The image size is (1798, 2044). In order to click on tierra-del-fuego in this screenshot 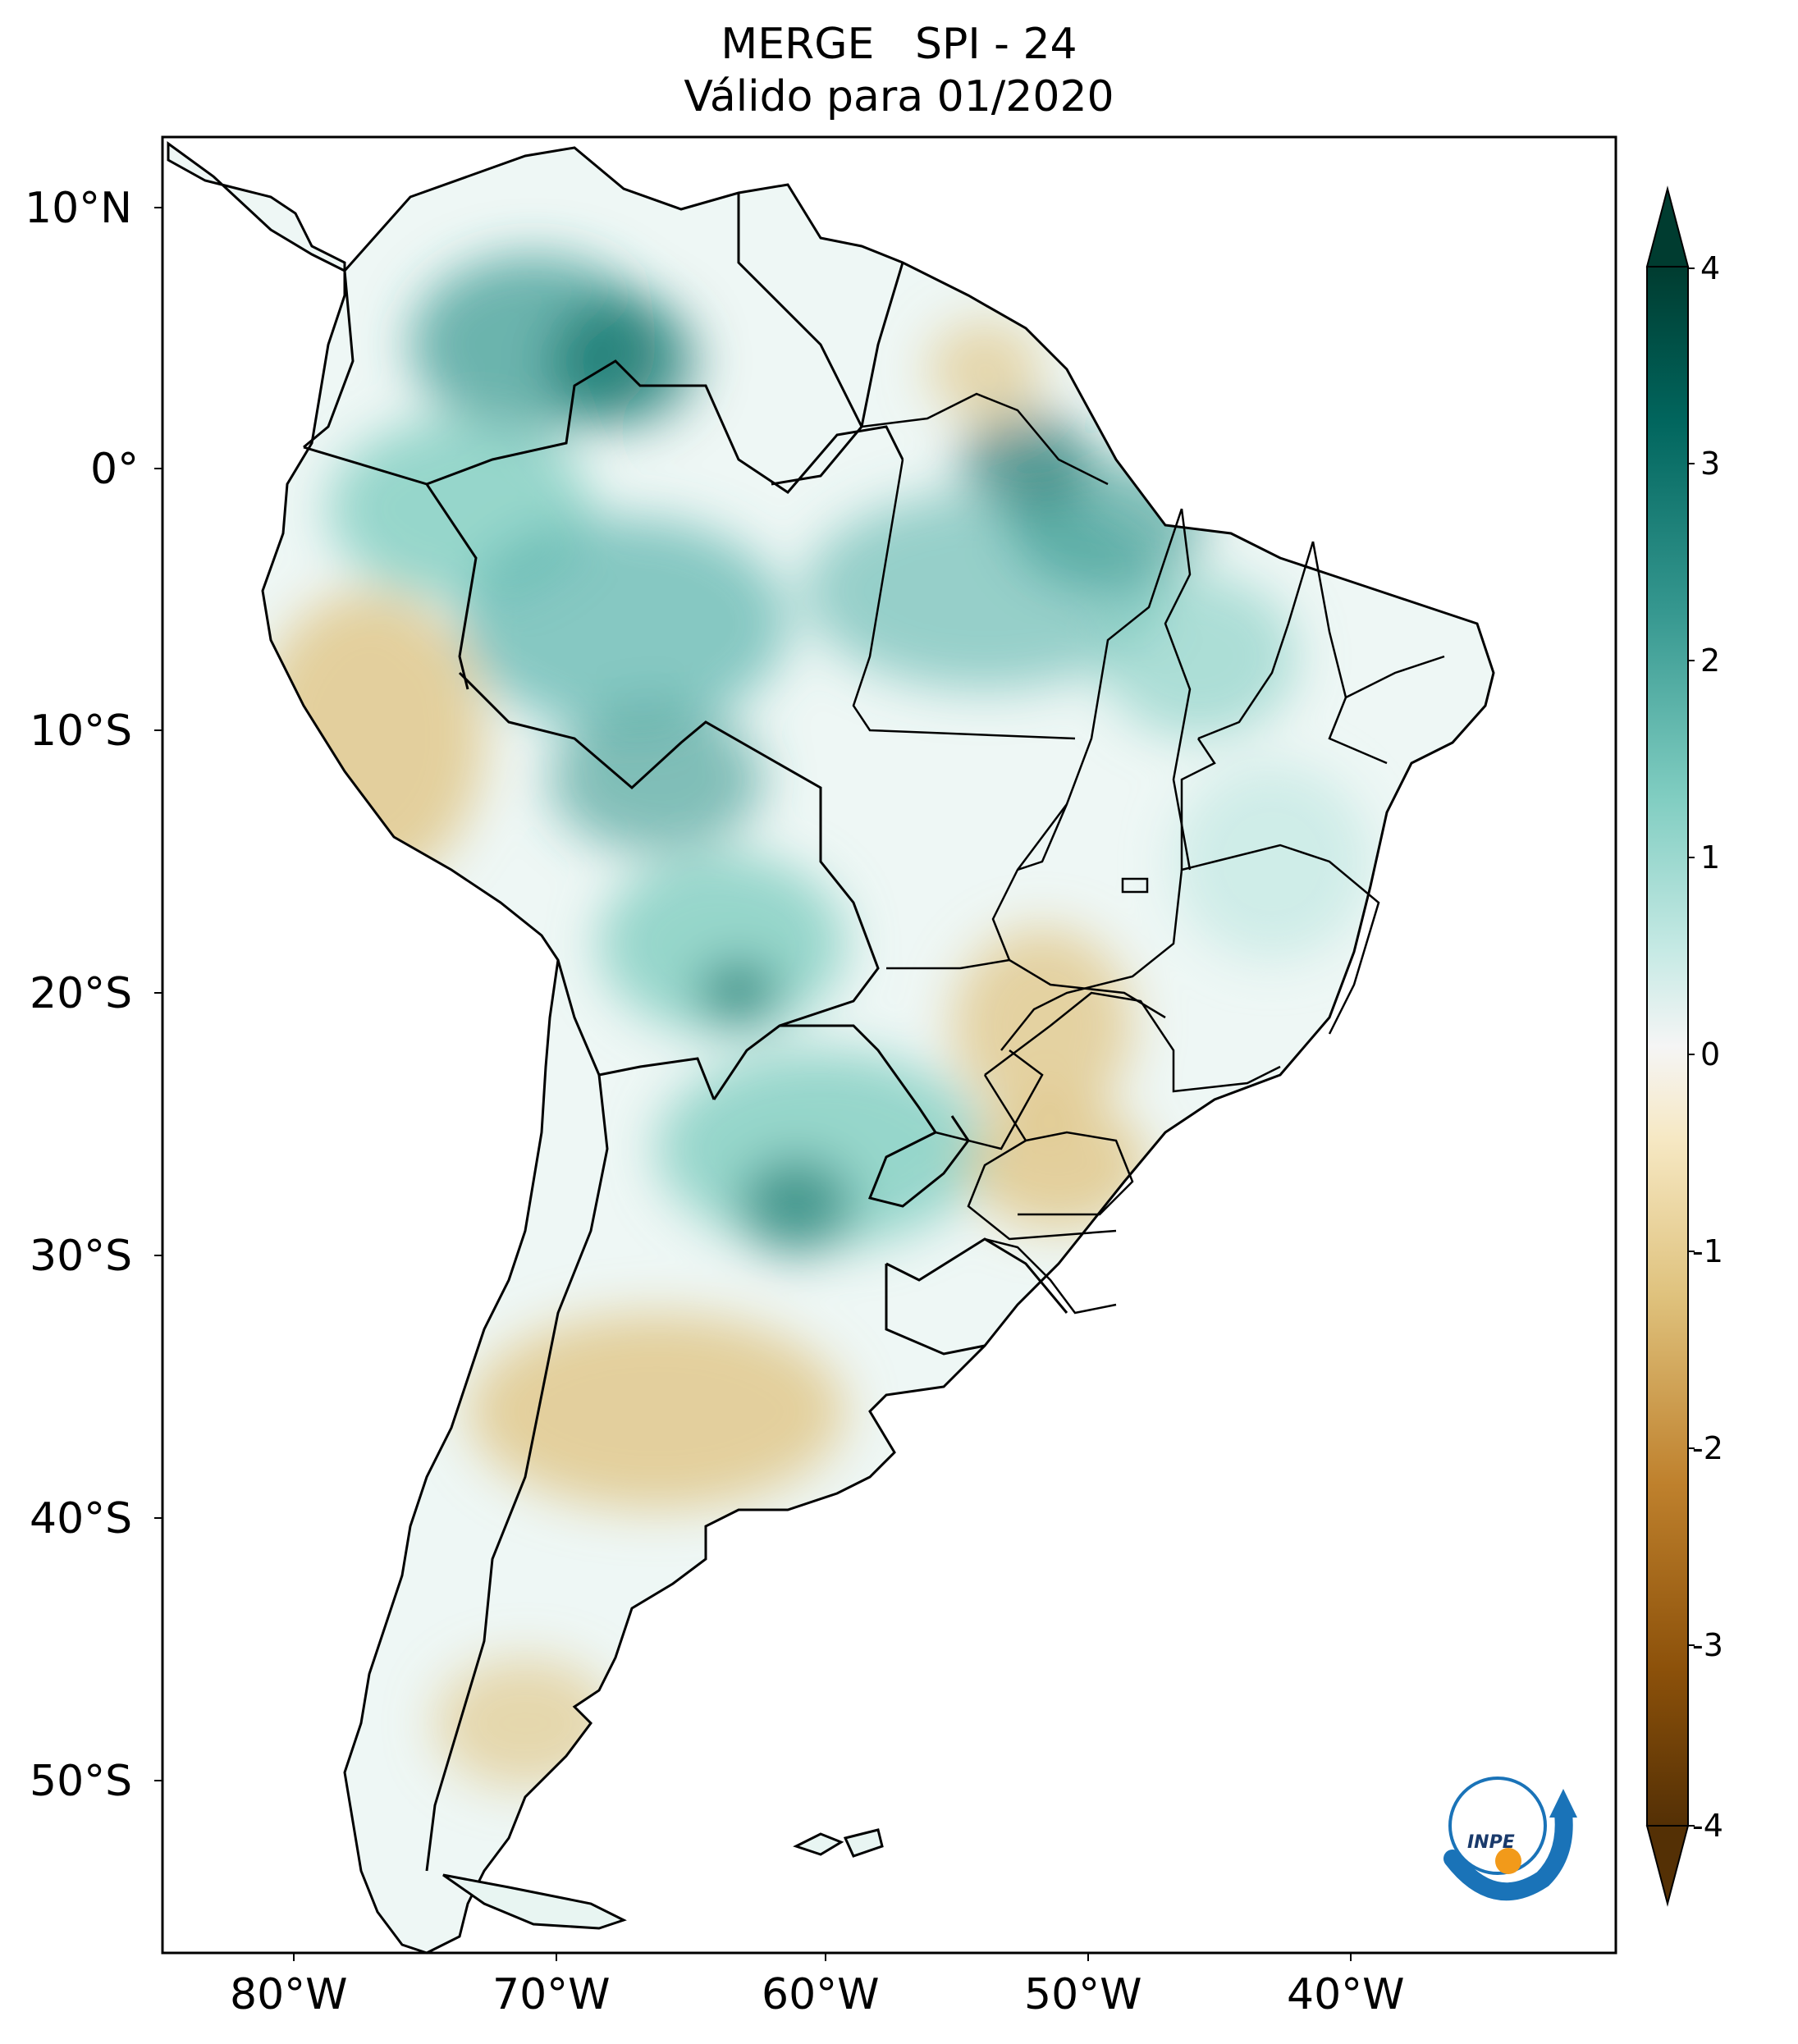, I will do `click(534, 1901)`.